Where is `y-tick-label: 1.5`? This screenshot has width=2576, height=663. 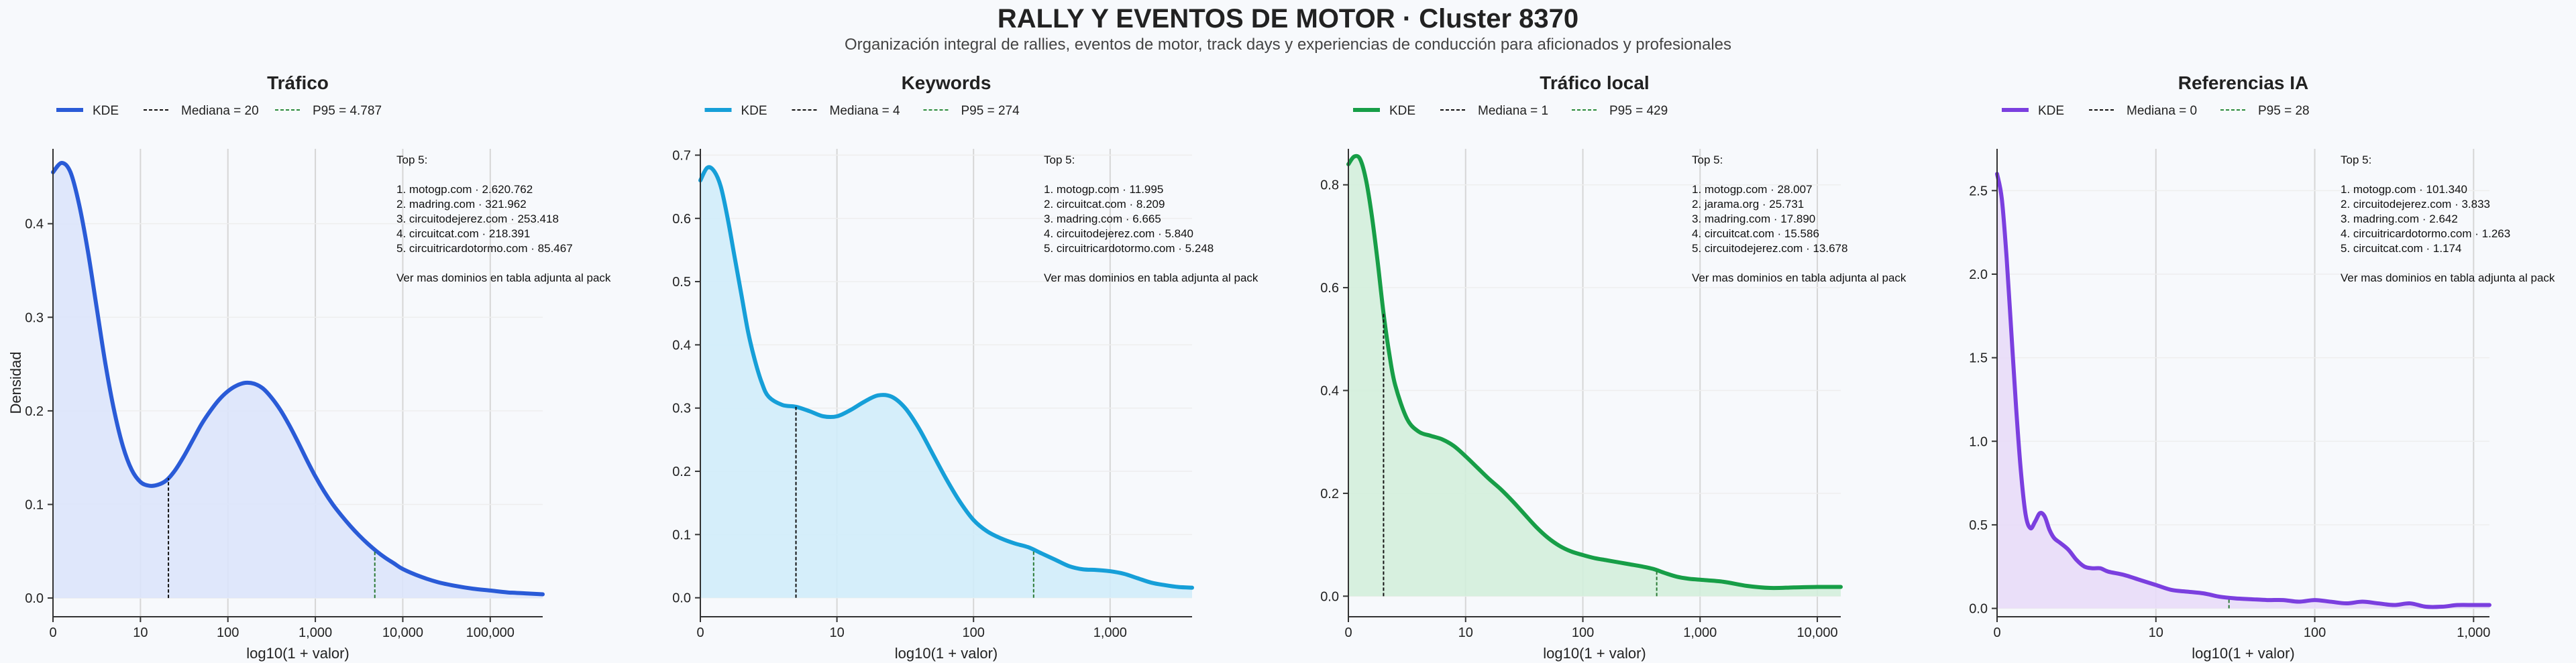 y-tick-label: 1.5 is located at coordinates (1978, 358).